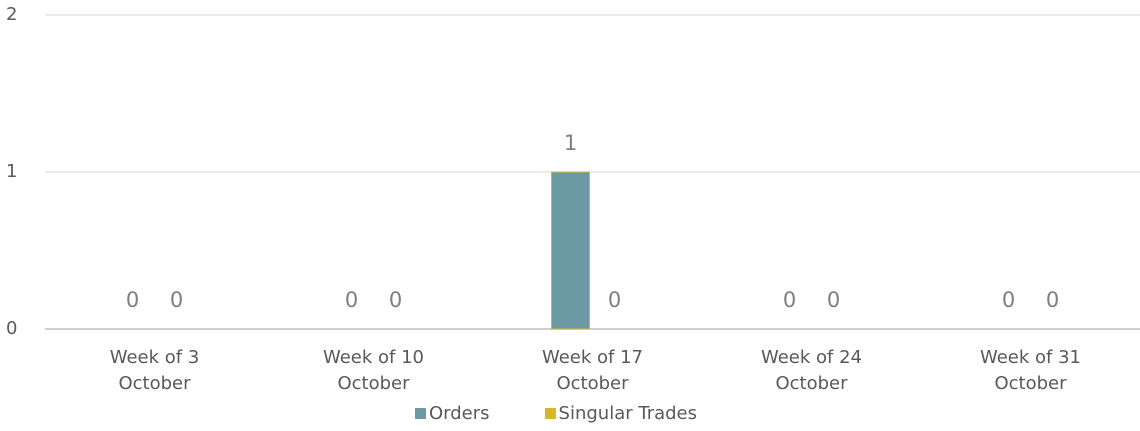  I want to click on y-tick-label: 0, so click(11, 328).